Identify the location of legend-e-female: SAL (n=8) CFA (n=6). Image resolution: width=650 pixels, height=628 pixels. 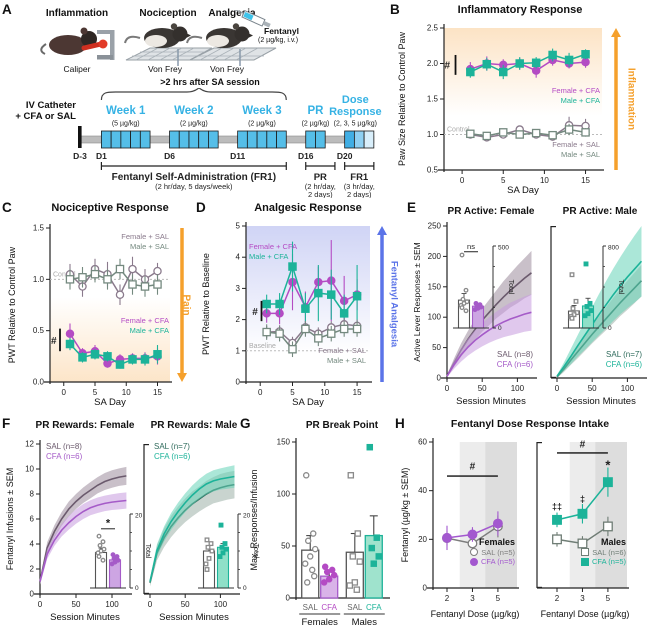
(515, 360).